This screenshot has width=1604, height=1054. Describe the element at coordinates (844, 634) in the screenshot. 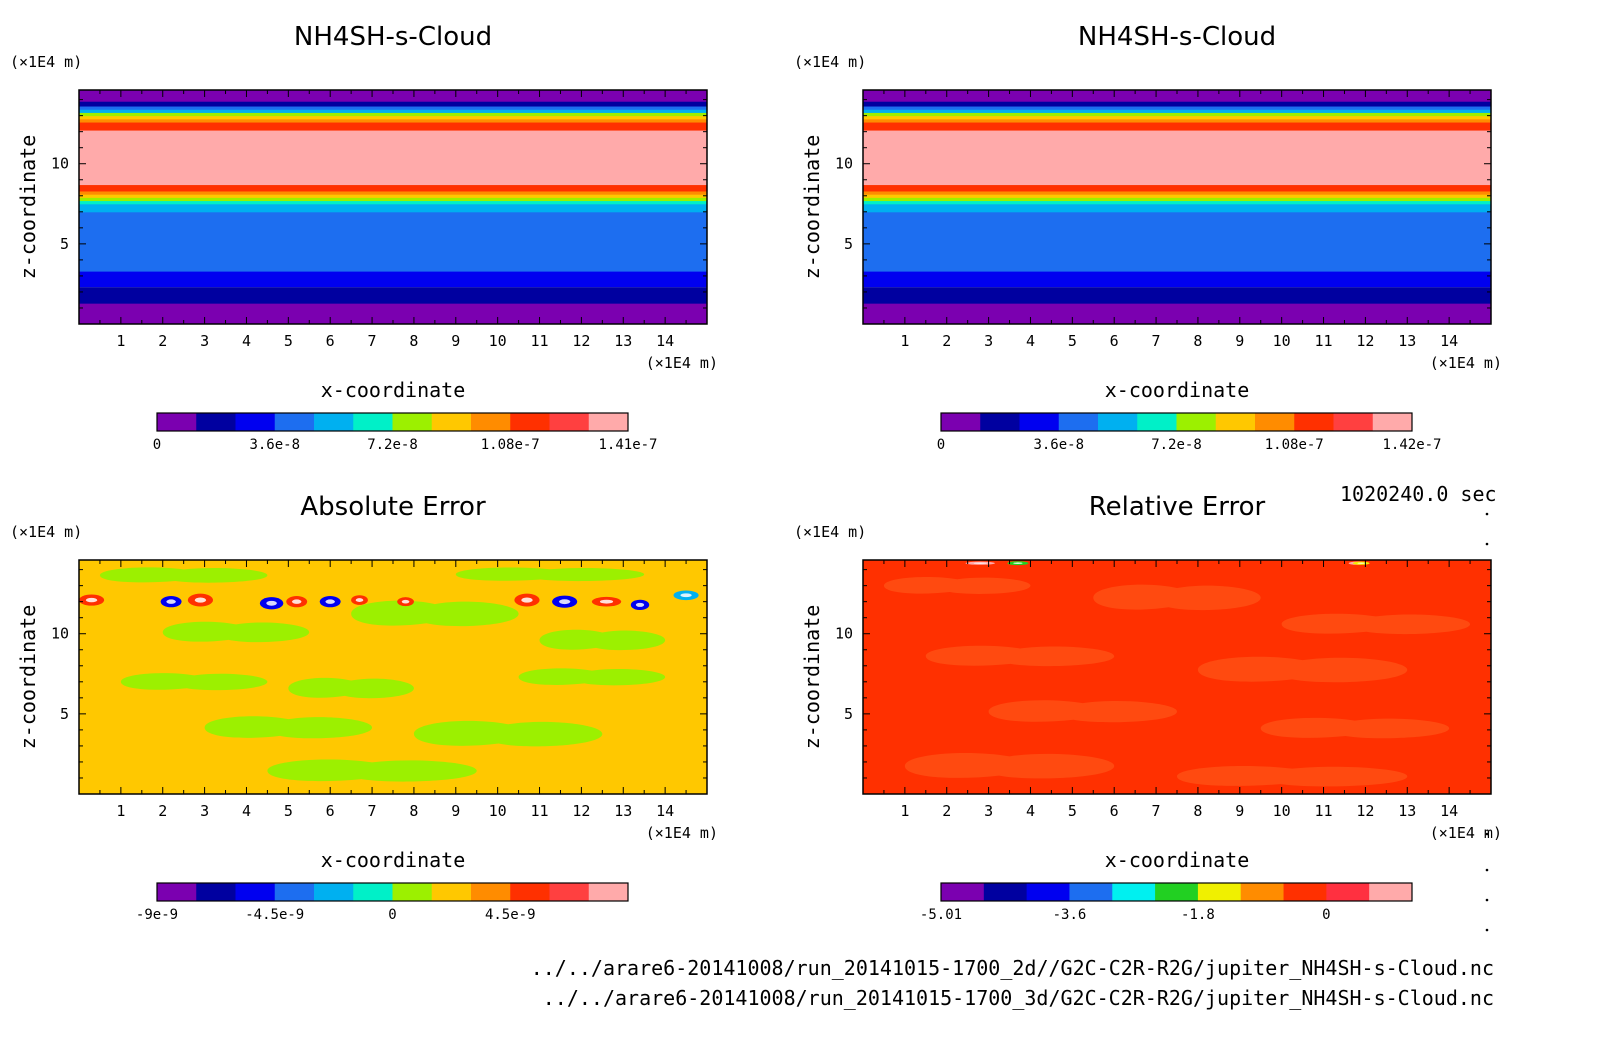

I see `y-tick-label: 10` at that location.